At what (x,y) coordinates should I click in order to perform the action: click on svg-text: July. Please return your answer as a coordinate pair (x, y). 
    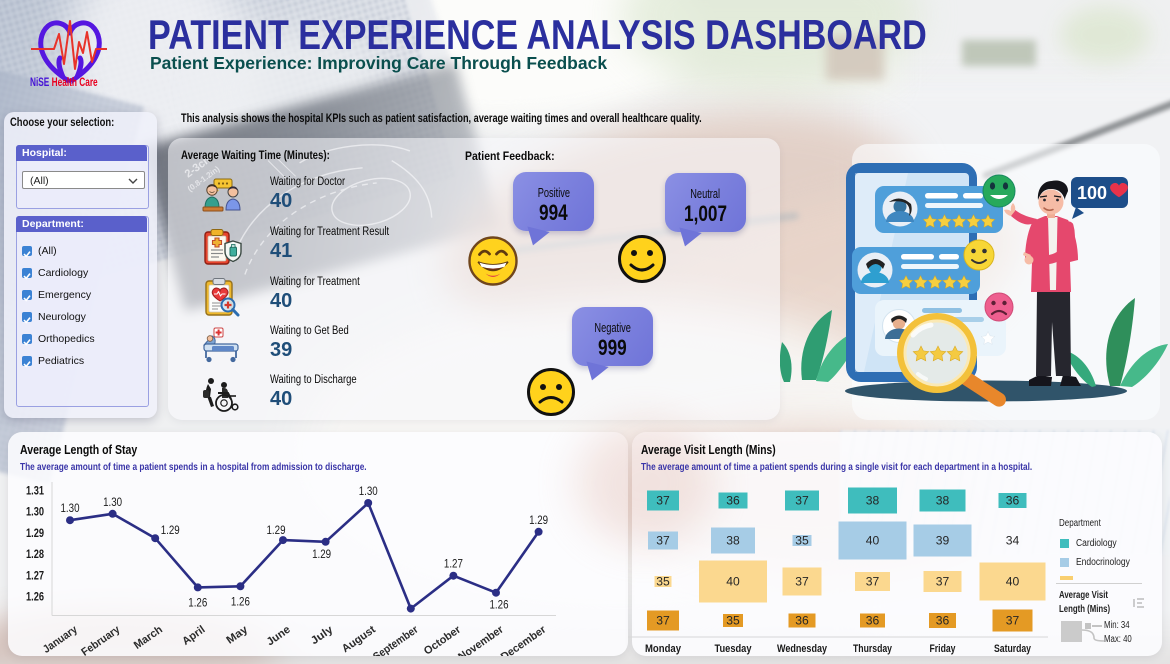
    Looking at the image, I should click on (322, 635).